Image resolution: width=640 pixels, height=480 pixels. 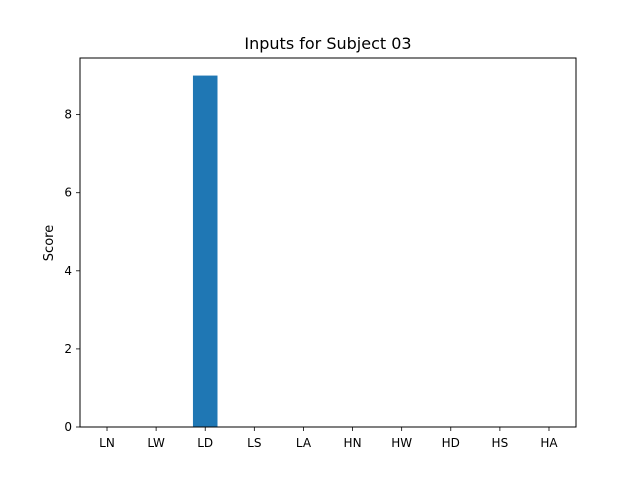 I want to click on bar-ld, so click(x=205, y=251).